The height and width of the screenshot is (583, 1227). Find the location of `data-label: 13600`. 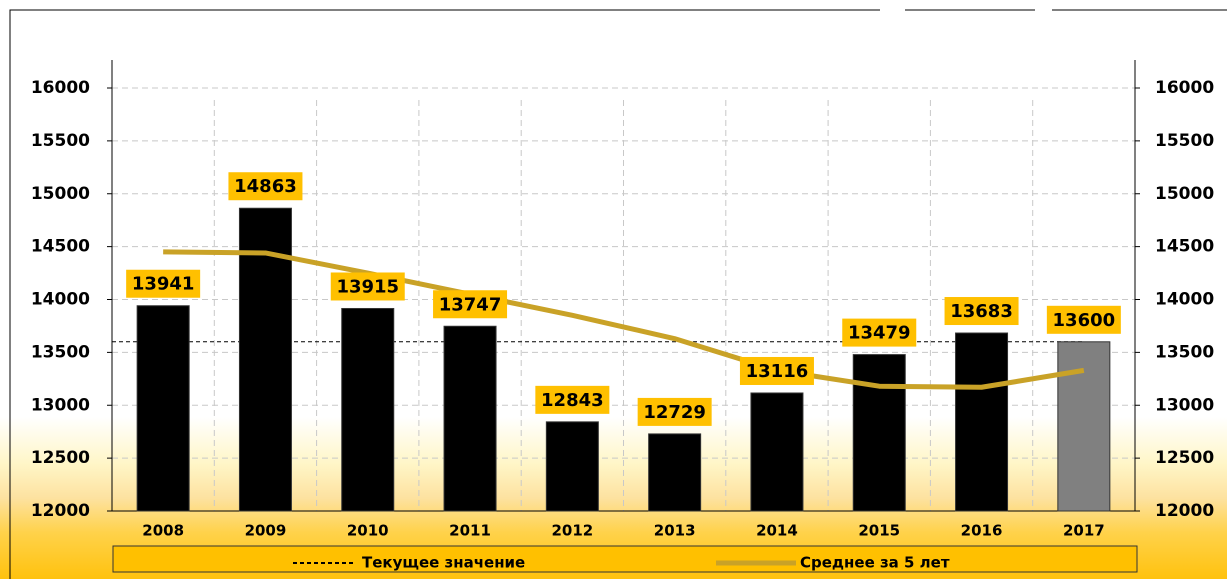

data-label: 13600 is located at coordinates (1084, 320).